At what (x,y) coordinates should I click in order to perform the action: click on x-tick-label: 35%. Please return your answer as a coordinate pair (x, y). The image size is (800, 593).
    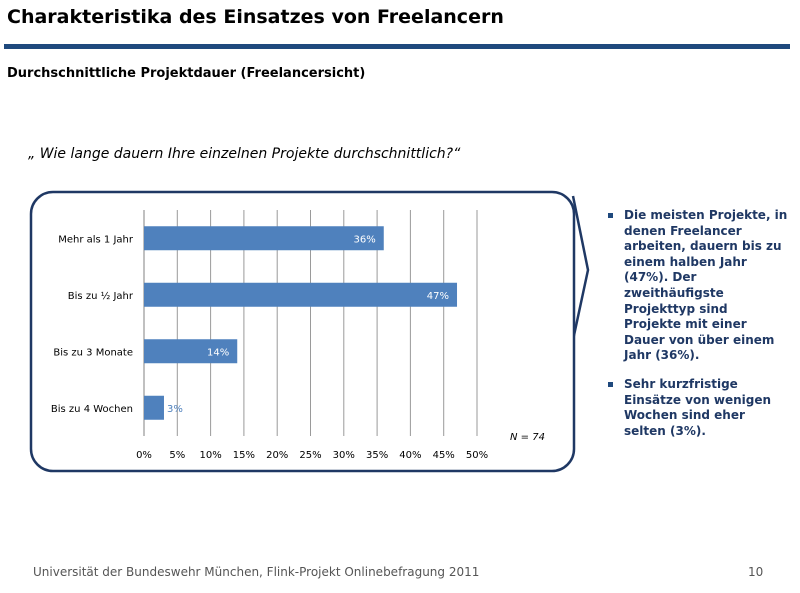
    Looking at the image, I should click on (377, 455).